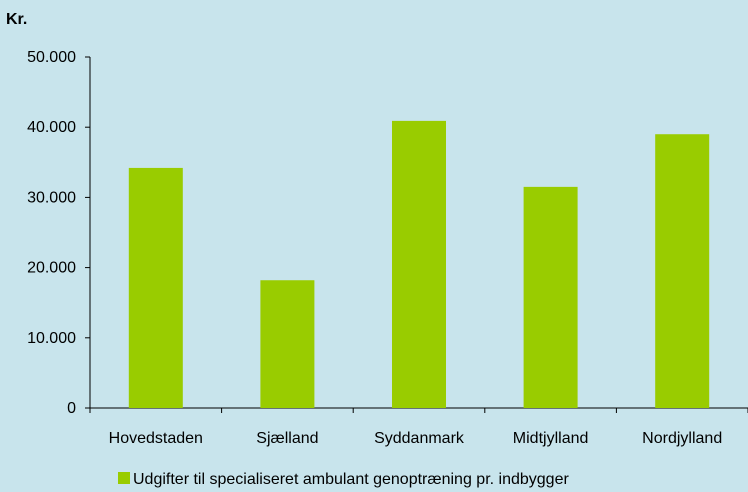  Describe the element at coordinates (51, 338) in the screenshot. I see `y-tick-label: 10.000` at that location.